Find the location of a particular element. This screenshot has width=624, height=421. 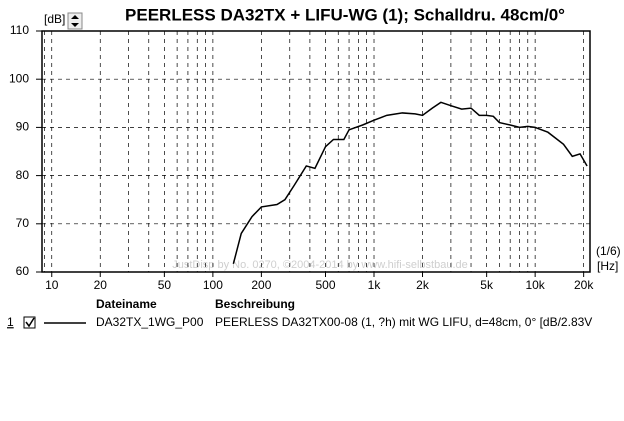

x-tick-label: 1k is located at coordinates (375, 285).